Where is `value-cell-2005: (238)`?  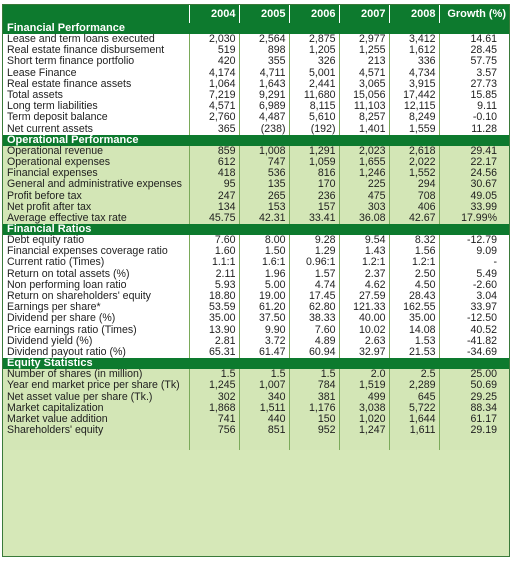 value-cell-2005: (238) is located at coordinates (263, 129).